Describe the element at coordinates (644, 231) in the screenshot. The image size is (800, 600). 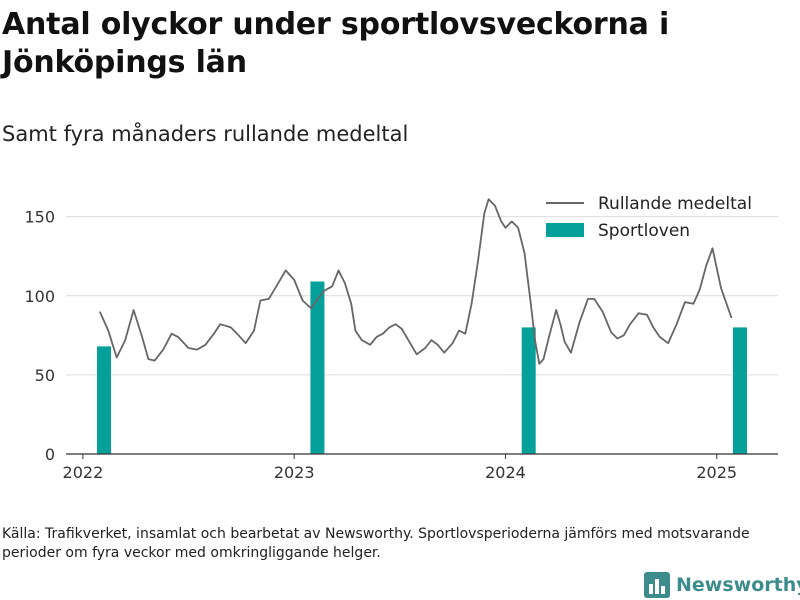
I see `legend-label-bar: Sportloven` at that location.